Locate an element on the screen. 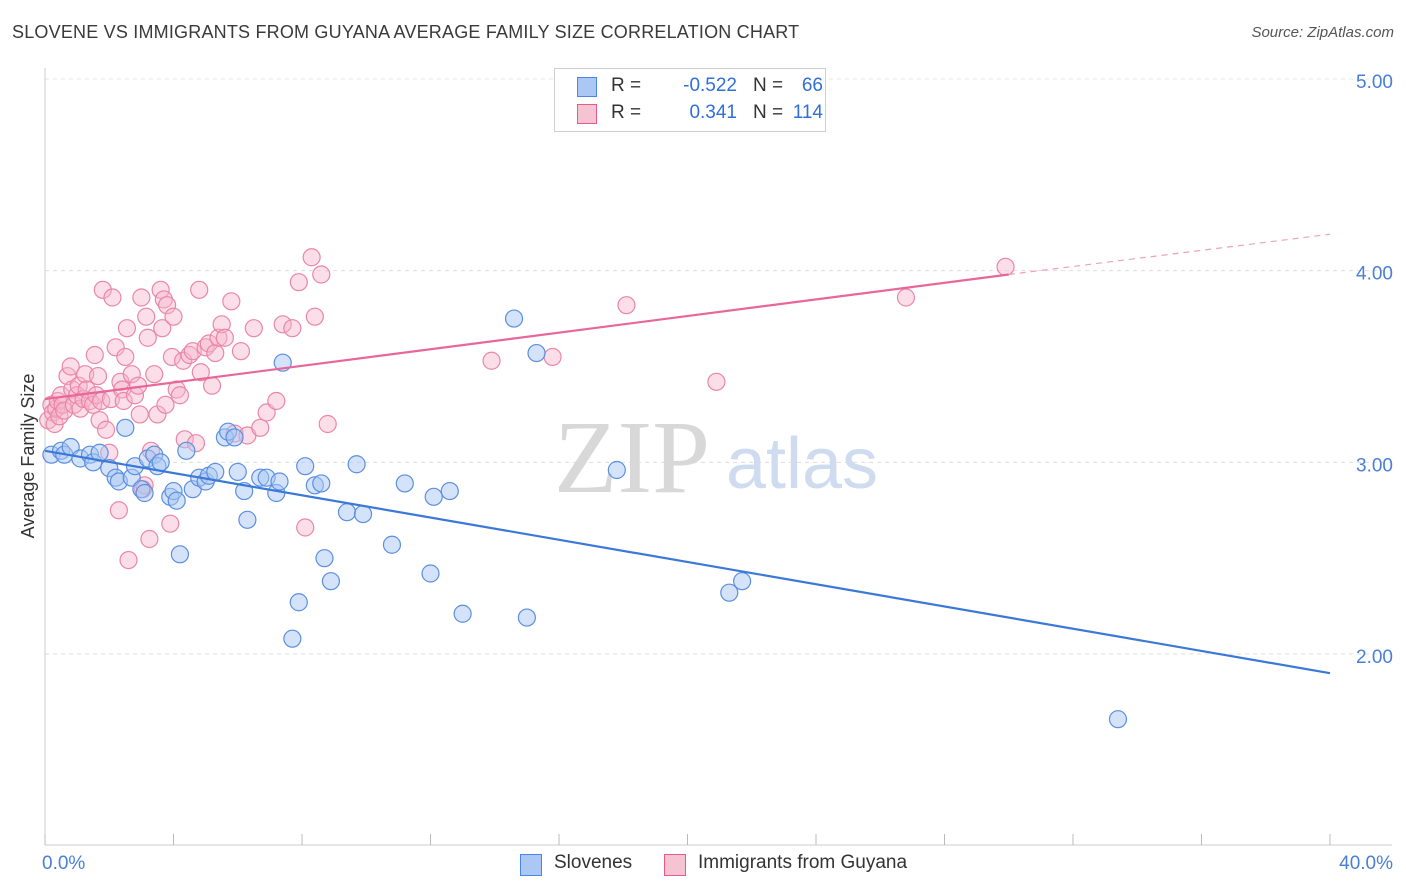 Image resolution: width=1406 pixels, height=892 pixels. series-legend: Slovenes Immigrants from Guyana is located at coordinates (703, 865).